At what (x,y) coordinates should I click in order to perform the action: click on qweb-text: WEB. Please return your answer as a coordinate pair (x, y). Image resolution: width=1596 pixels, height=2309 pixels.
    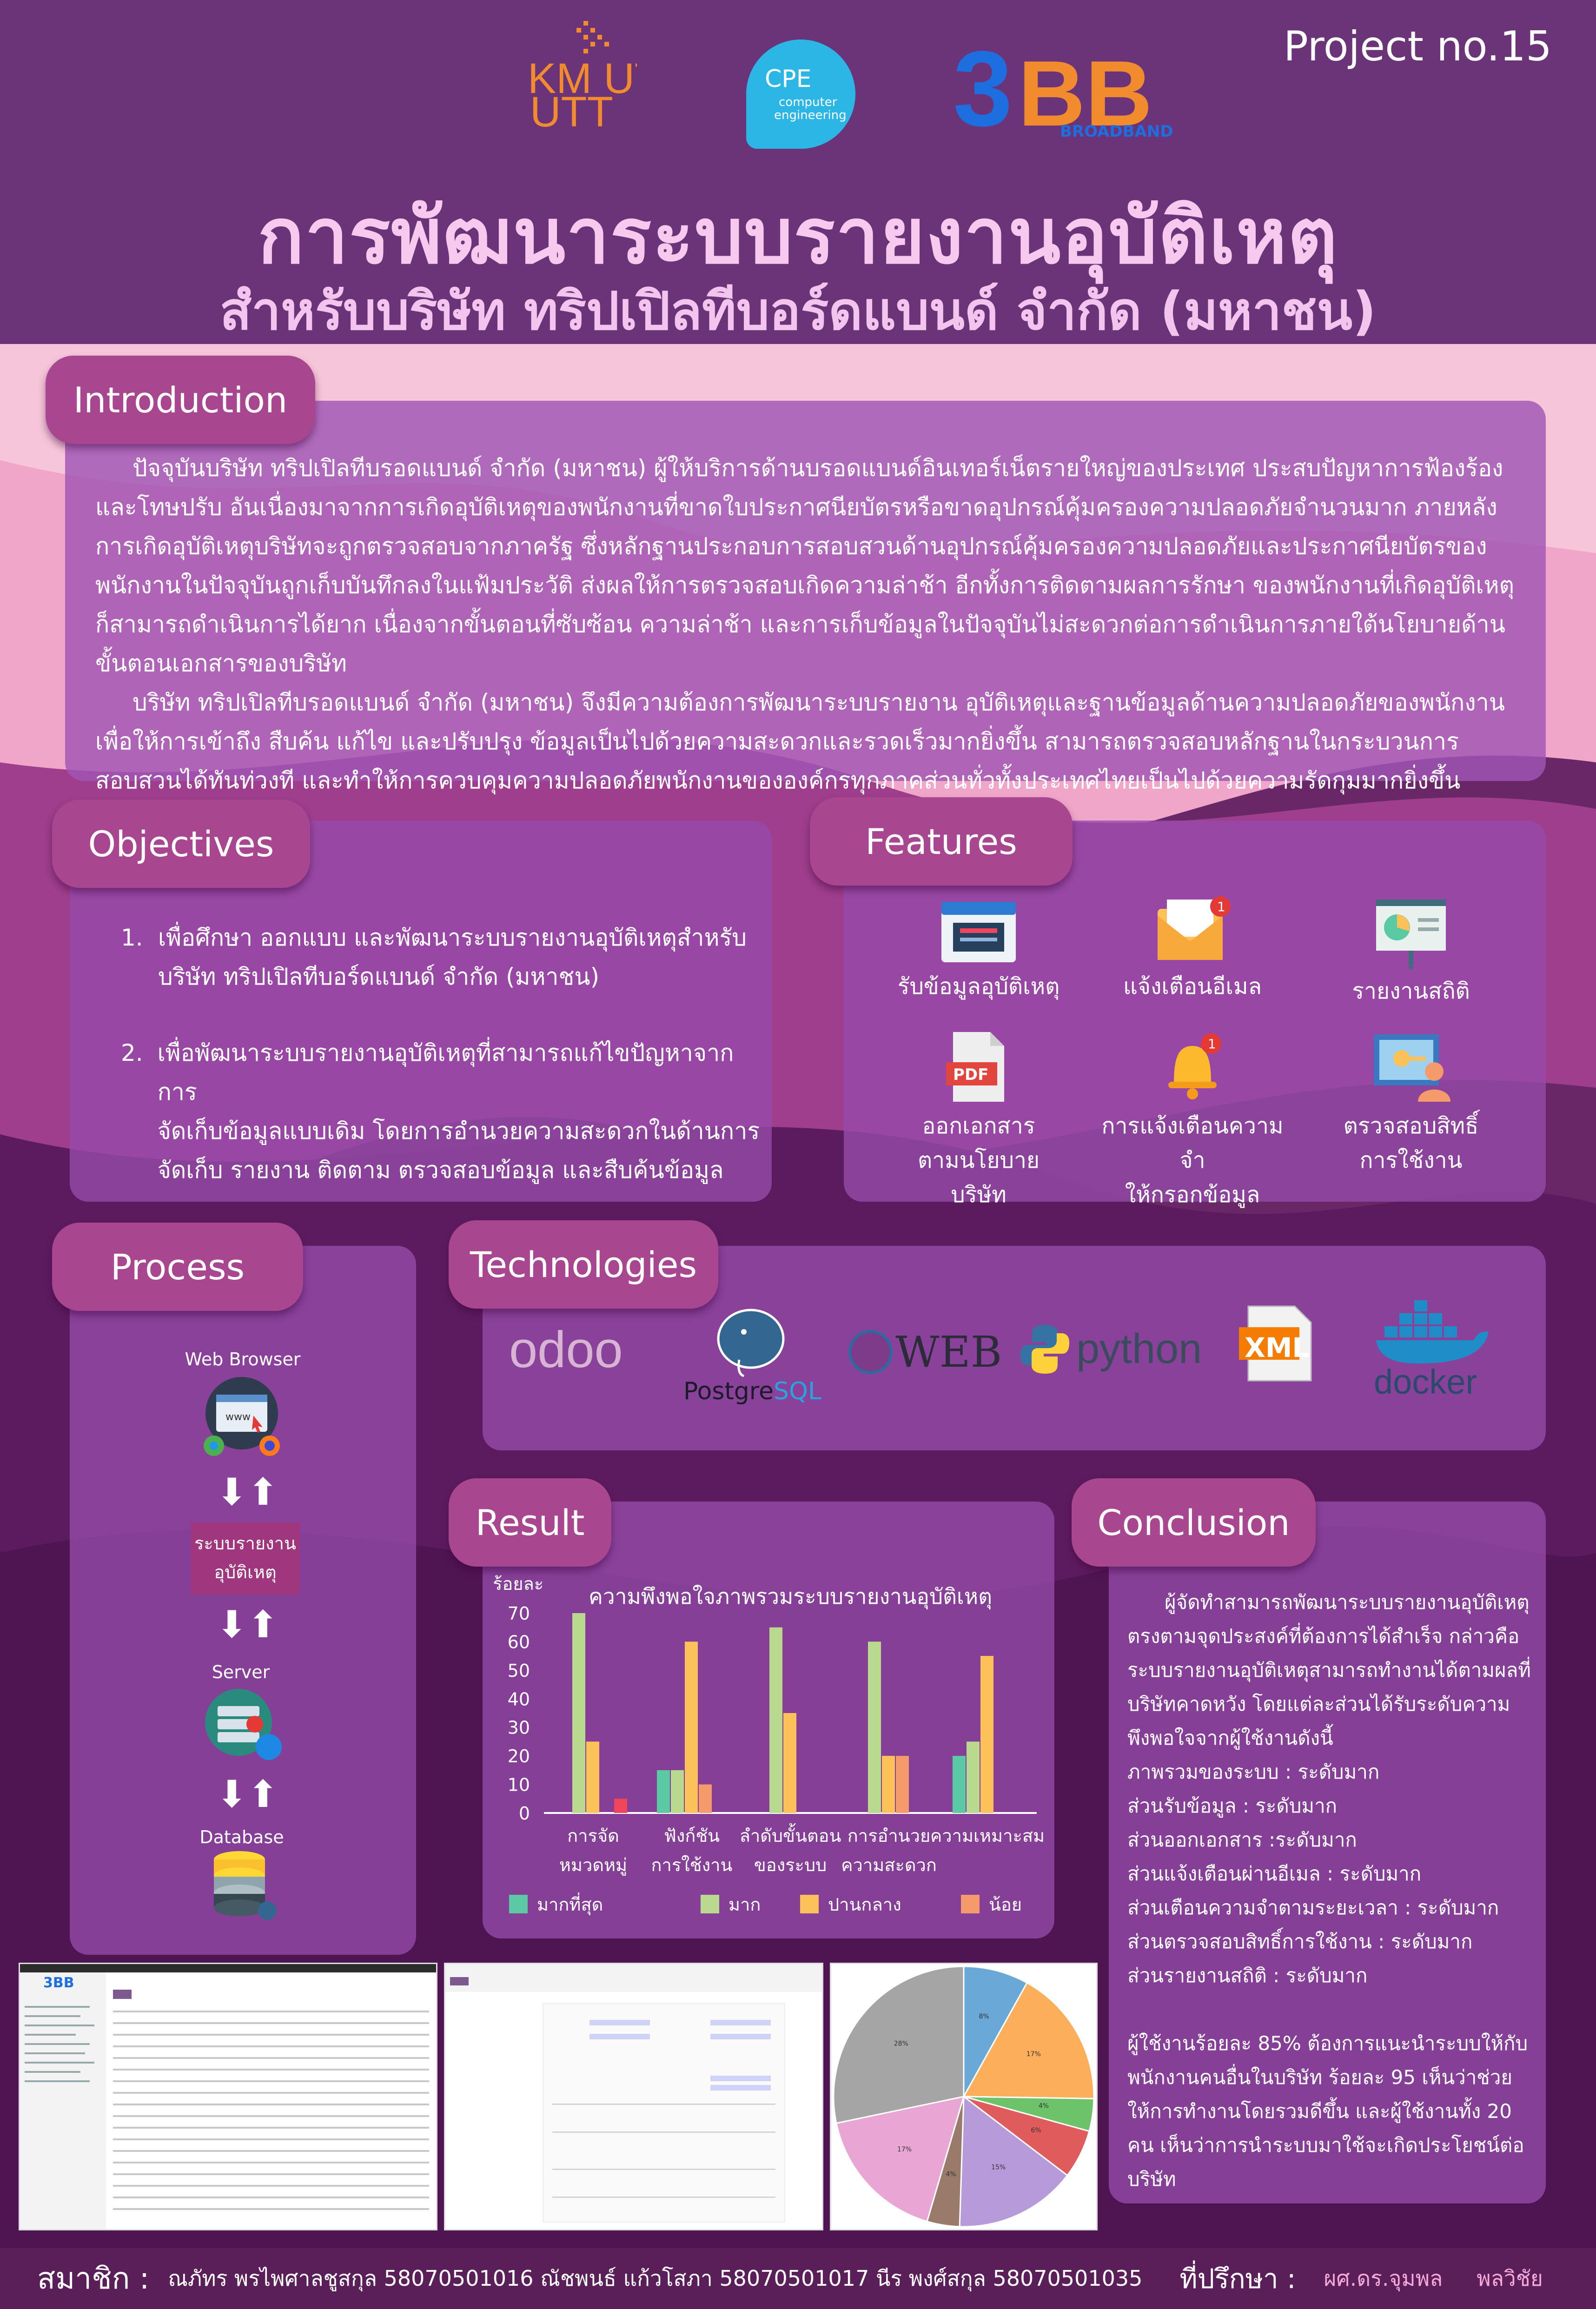
    Looking at the image, I should click on (948, 1352).